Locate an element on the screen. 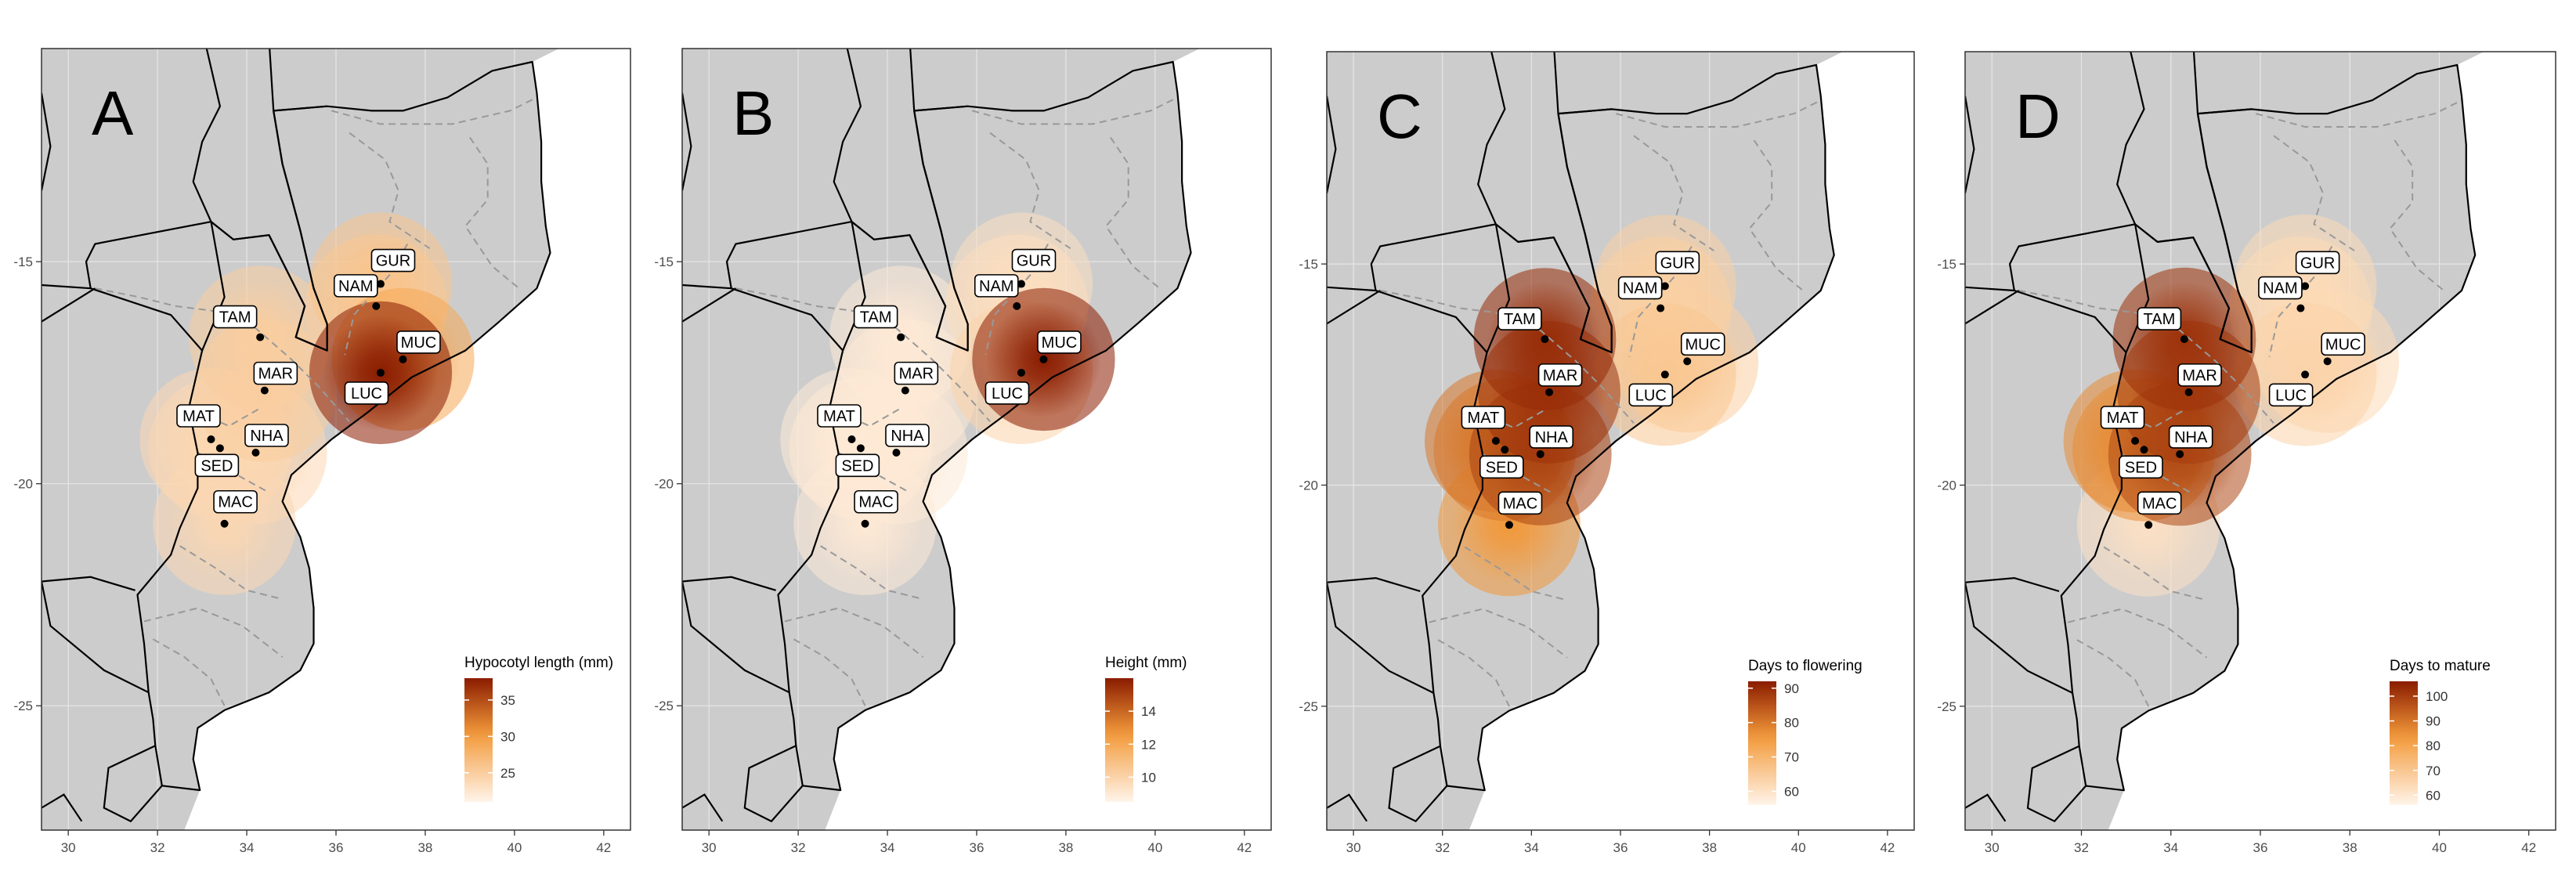 Image resolution: width=2576 pixels, height=881 pixels. site-label-gur: GUR is located at coordinates (1034, 261).